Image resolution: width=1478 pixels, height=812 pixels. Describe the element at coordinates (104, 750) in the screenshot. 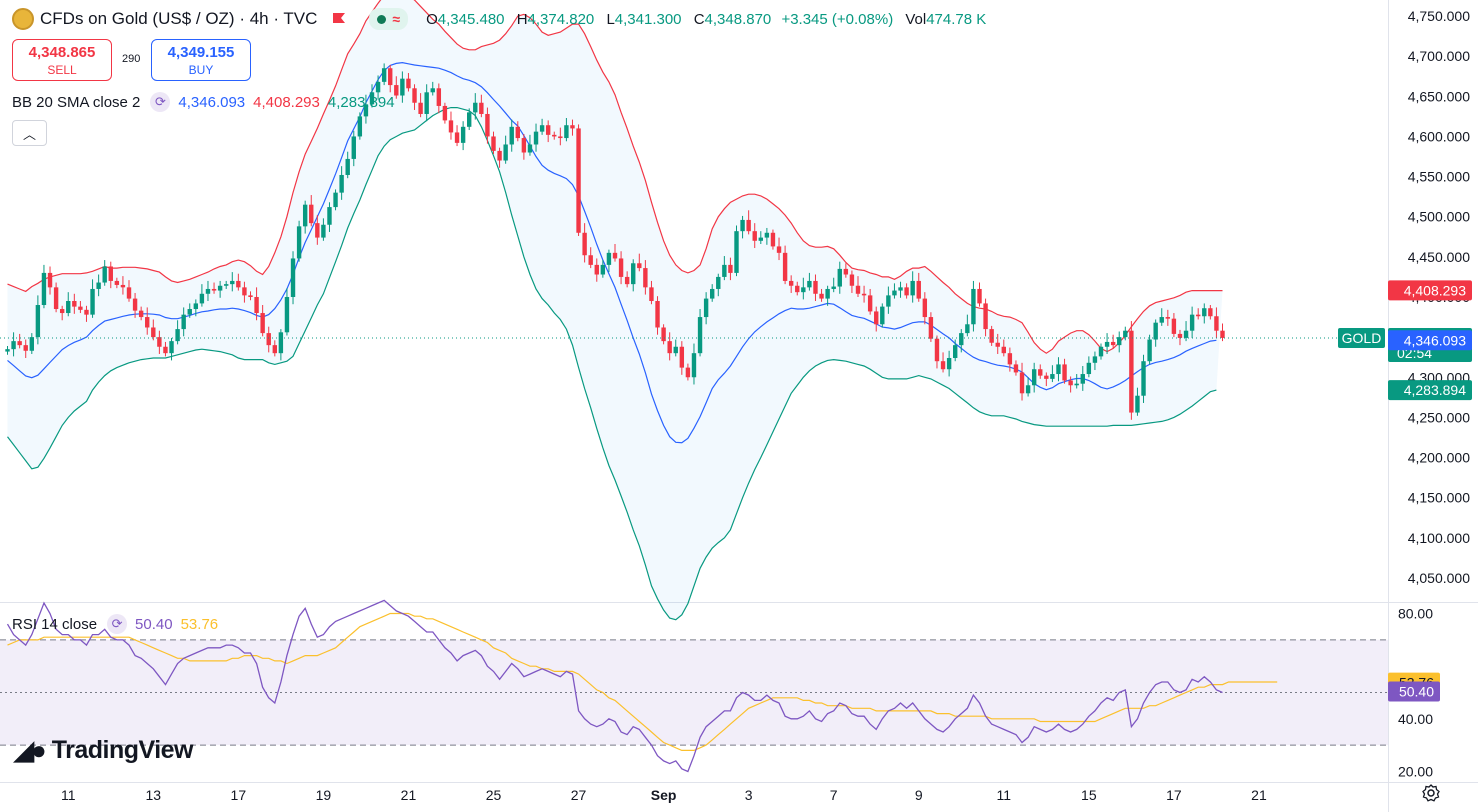

I see `tradingview-logo: ◢● TradingView` at that location.